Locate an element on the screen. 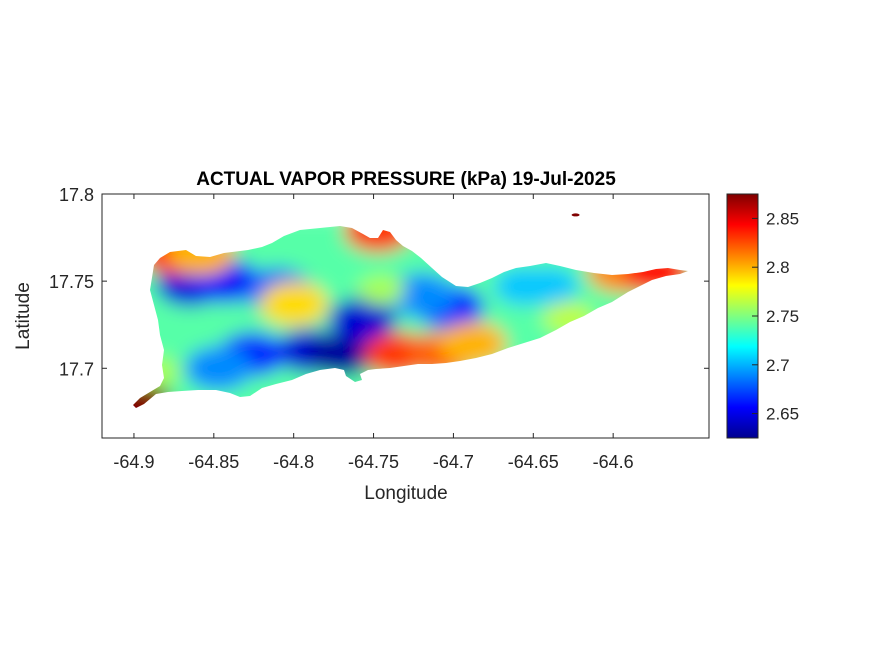  x-tick-label: -64.85 is located at coordinates (213, 462).